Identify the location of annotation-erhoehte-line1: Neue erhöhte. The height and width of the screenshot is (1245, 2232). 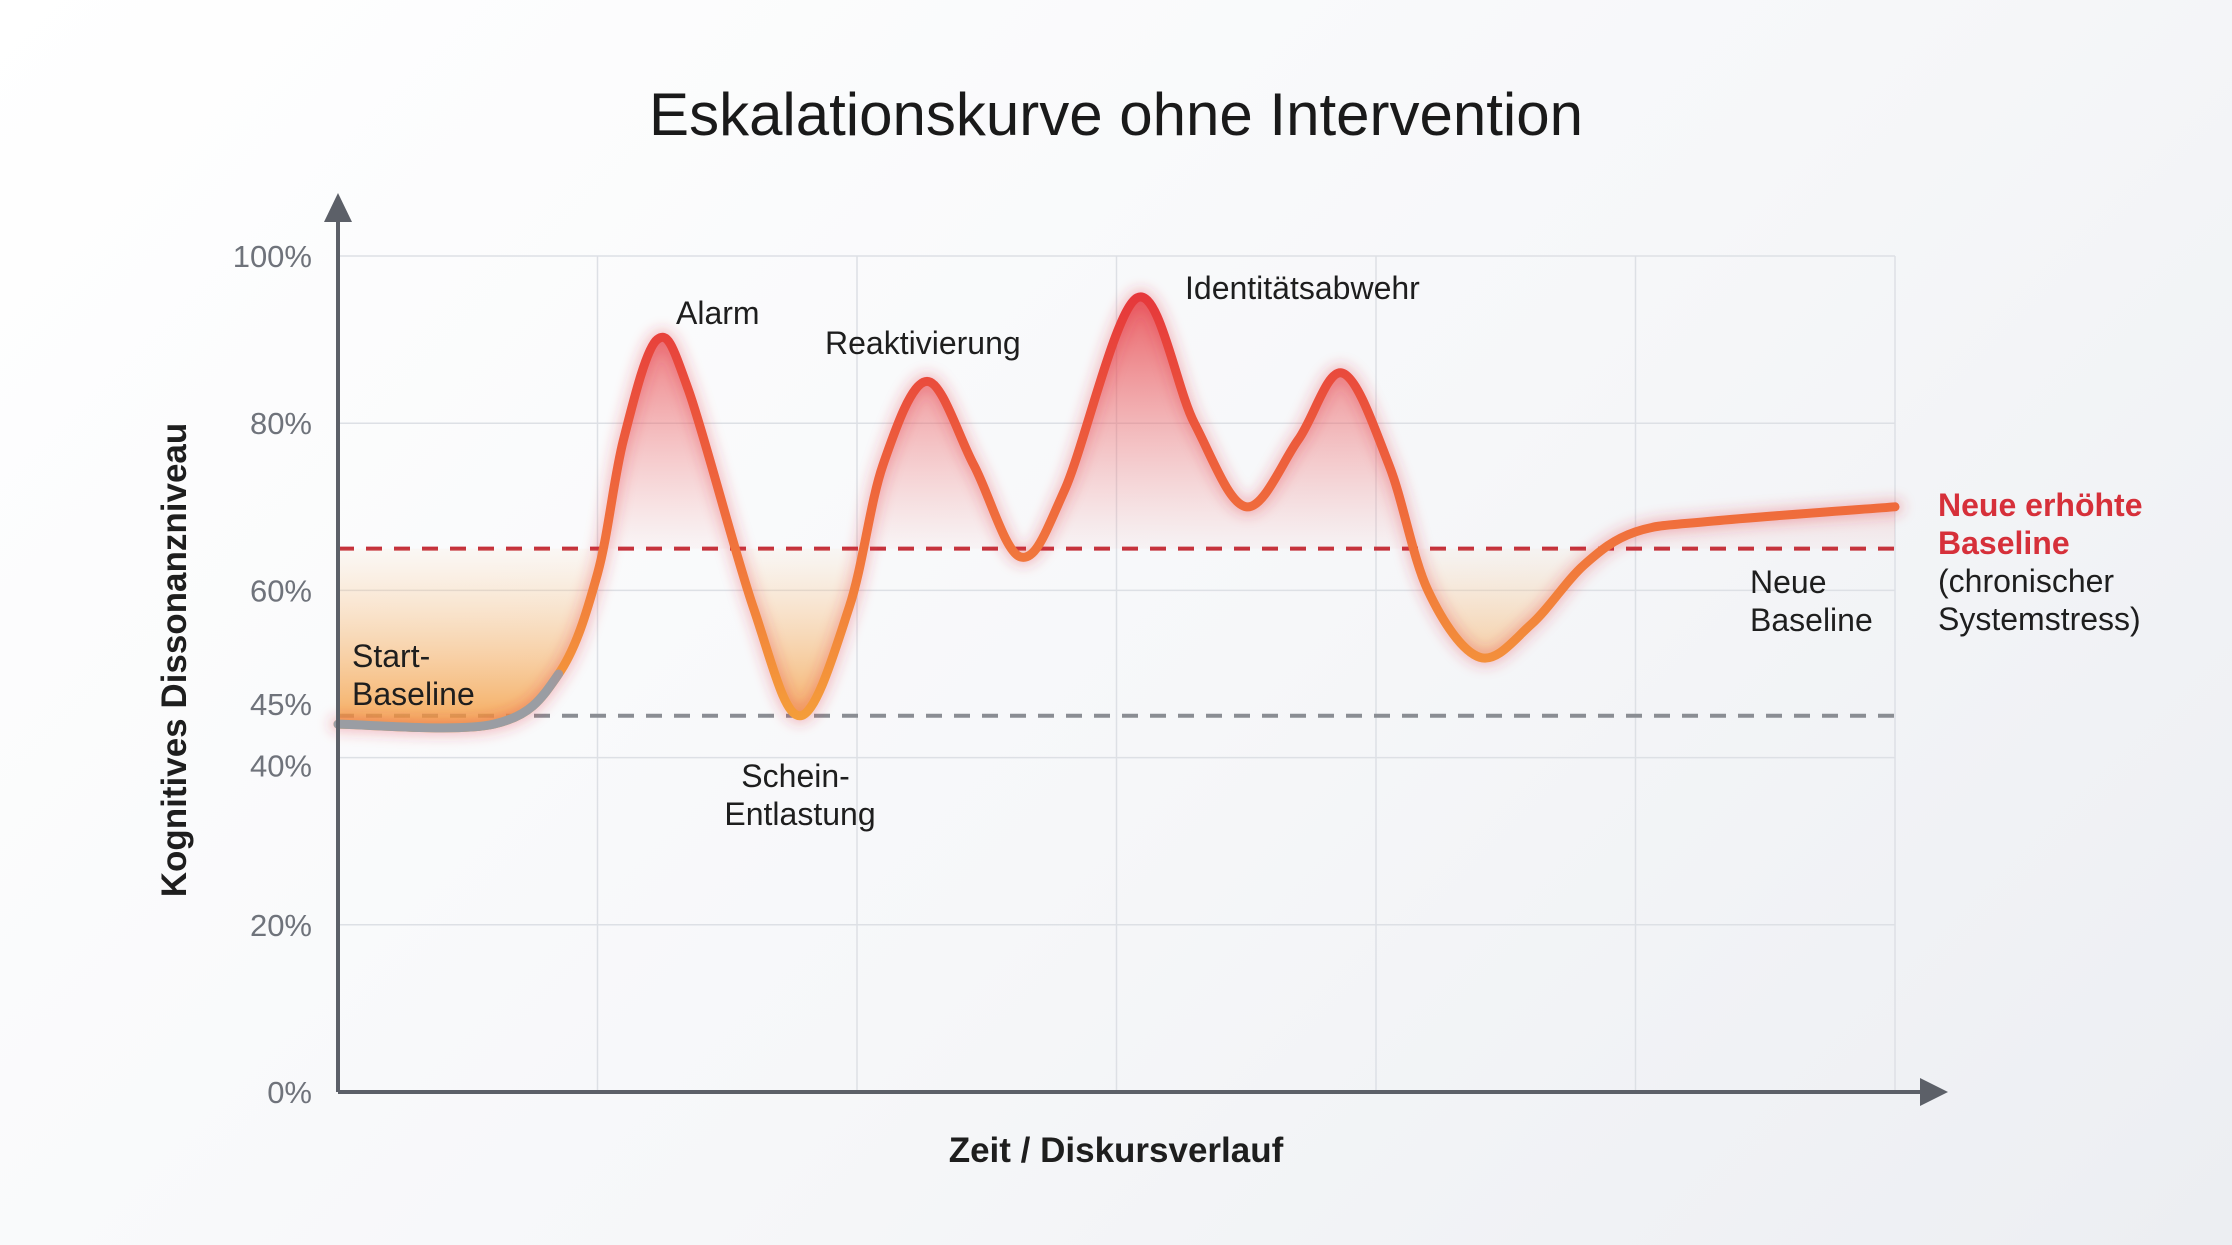
(2040, 505).